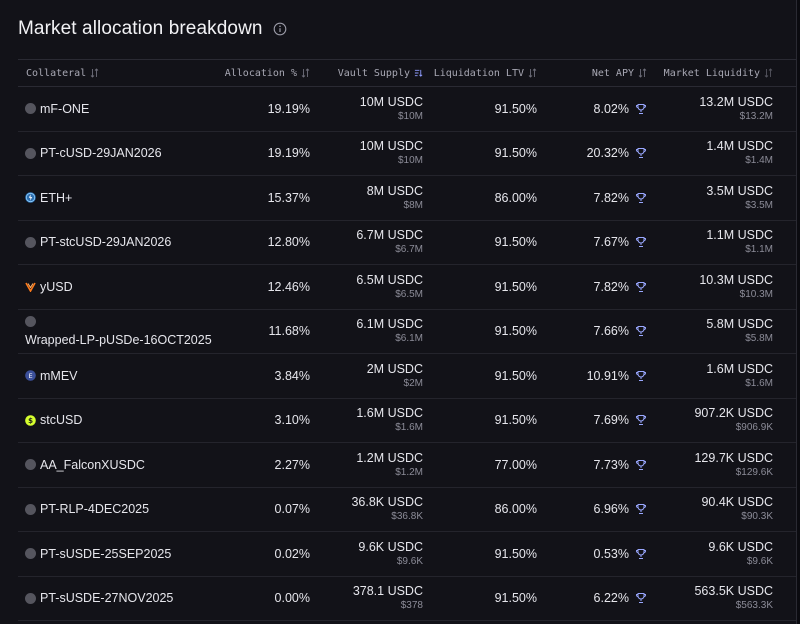  I want to click on vault-supply-value: 1.6M USDC, so click(389, 413).